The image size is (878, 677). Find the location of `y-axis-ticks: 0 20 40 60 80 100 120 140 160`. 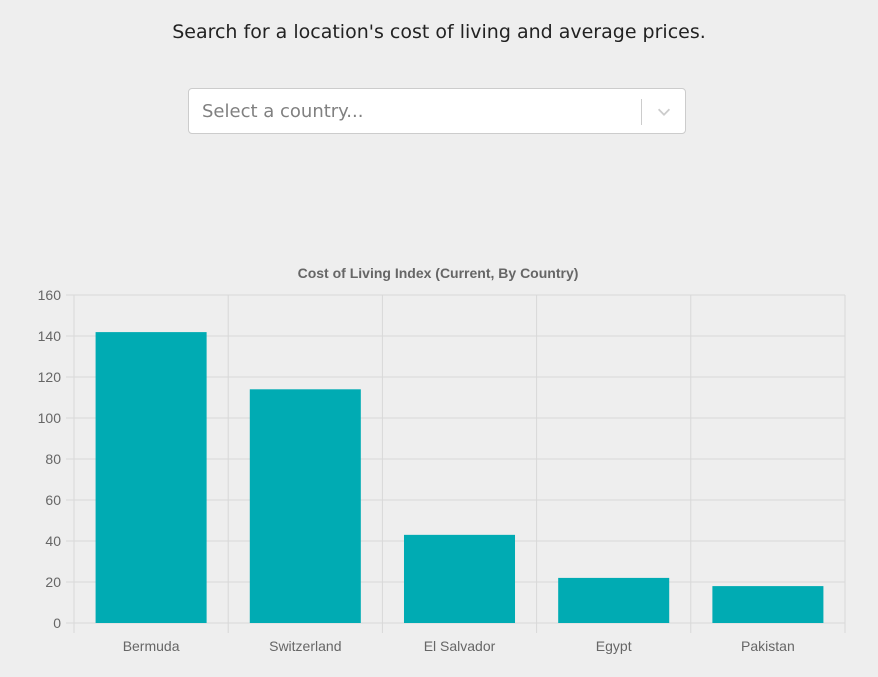

y-axis-ticks: 0 20 40 60 80 100 120 140 160 is located at coordinates (50, 459).